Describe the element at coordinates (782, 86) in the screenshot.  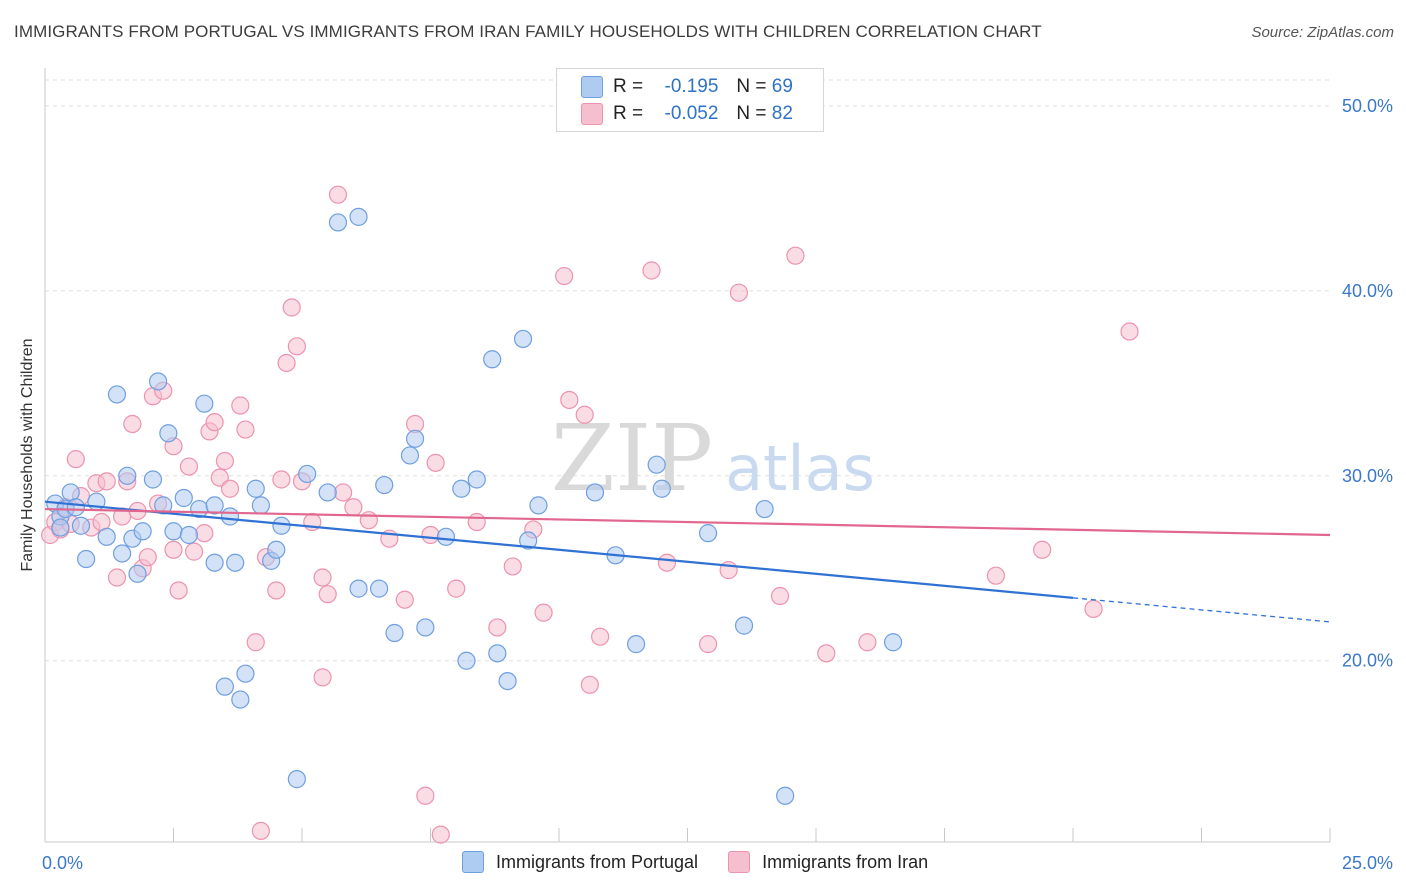
I see `n-value: 69` at that location.